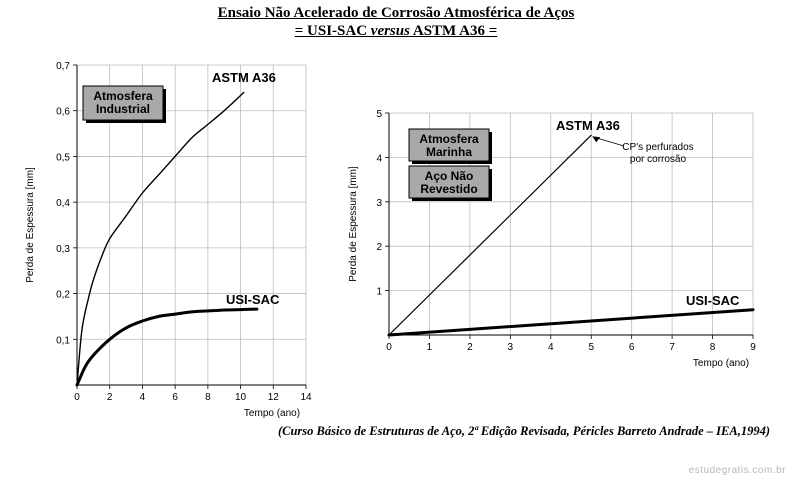 The image size is (792, 480). Describe the element at coordinates (63, 66) in the screenshot. I see `y-tick-label: 0,7` at that location.